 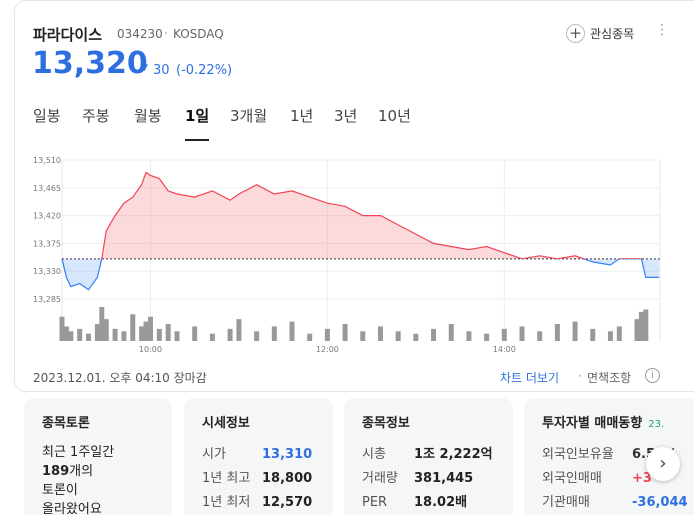 I want to click on add-icon: +, so click(x=575, y=33).